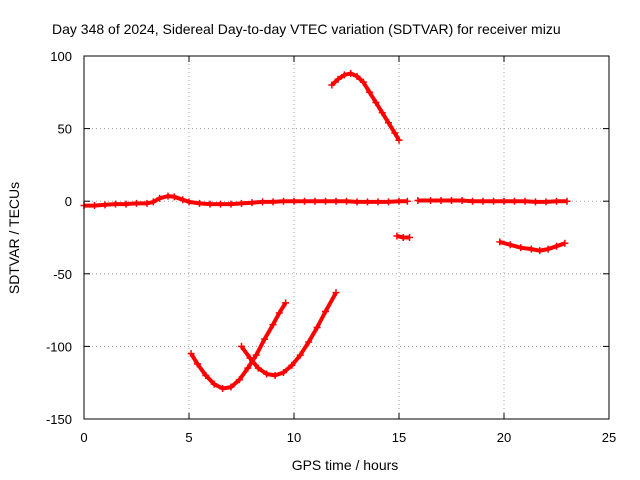 The height and width of the screenshot is (480, 640). Describe the element at coordinates (345, 465) in the screenshot. I see `x-axis-label: GPS time / hours` at that location.